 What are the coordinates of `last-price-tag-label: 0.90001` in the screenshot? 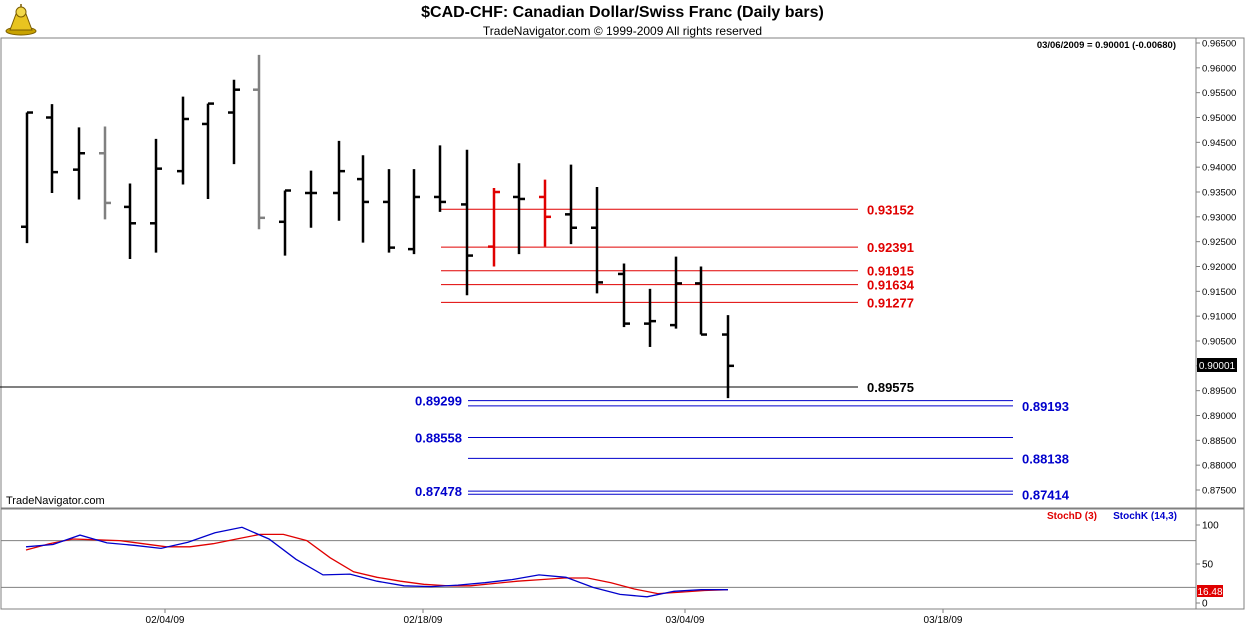 It's located at (1217, 366).